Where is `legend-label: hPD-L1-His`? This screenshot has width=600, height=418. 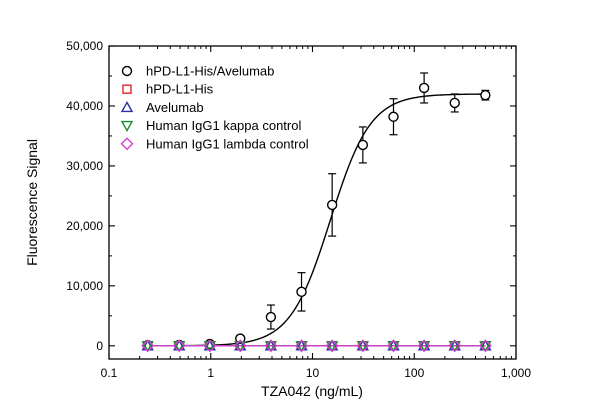 legend-label: hPD-L1-His is located at coordinates (180, 89).